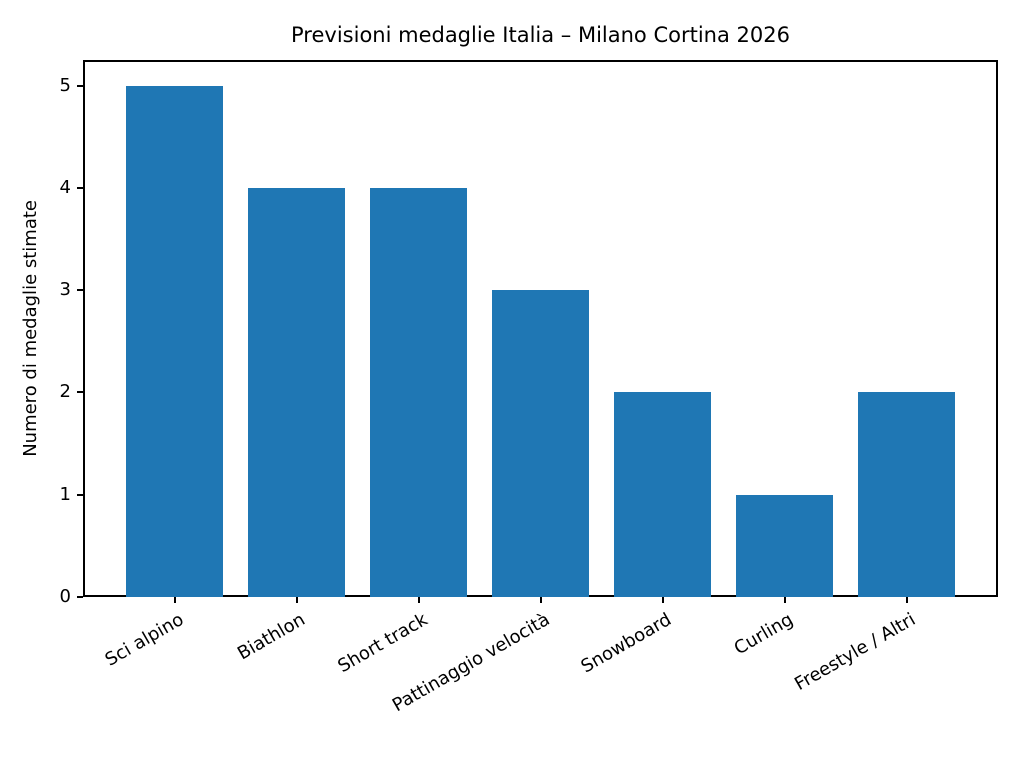 This screenshot has height=768, width=1024. Describe the element at coordinates (65, 494) in the screenshot. I see `y-tick-label: 1` at that location.